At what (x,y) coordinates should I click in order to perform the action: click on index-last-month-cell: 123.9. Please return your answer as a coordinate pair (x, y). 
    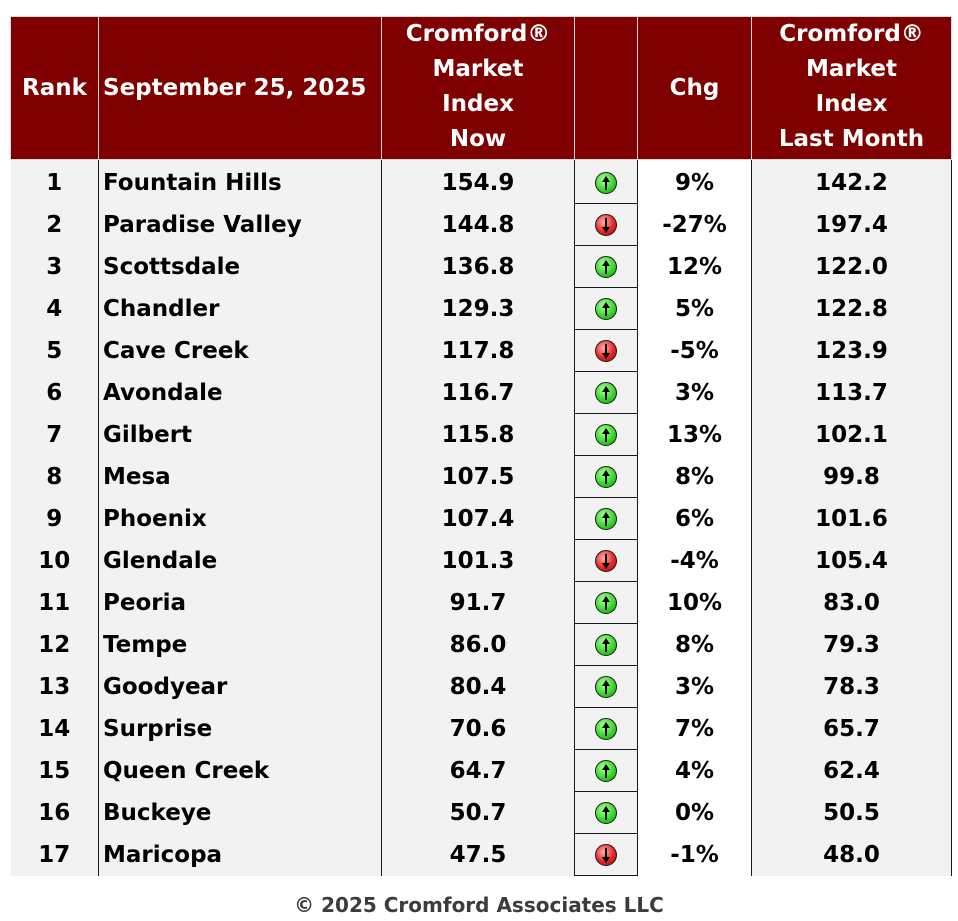
    Looking at the image, I should click on (851, 350).